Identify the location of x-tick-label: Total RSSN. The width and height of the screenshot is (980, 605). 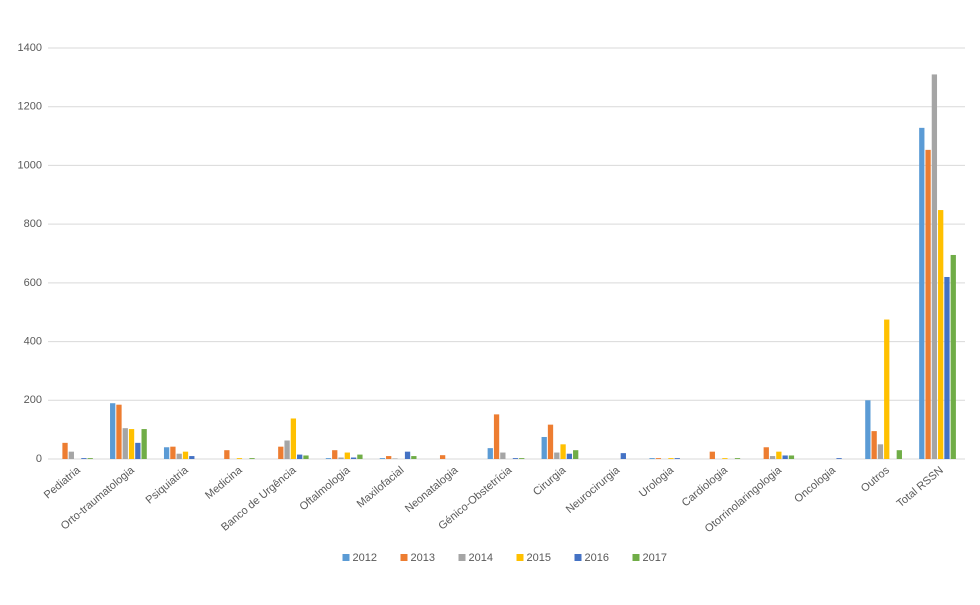
(920, 487).